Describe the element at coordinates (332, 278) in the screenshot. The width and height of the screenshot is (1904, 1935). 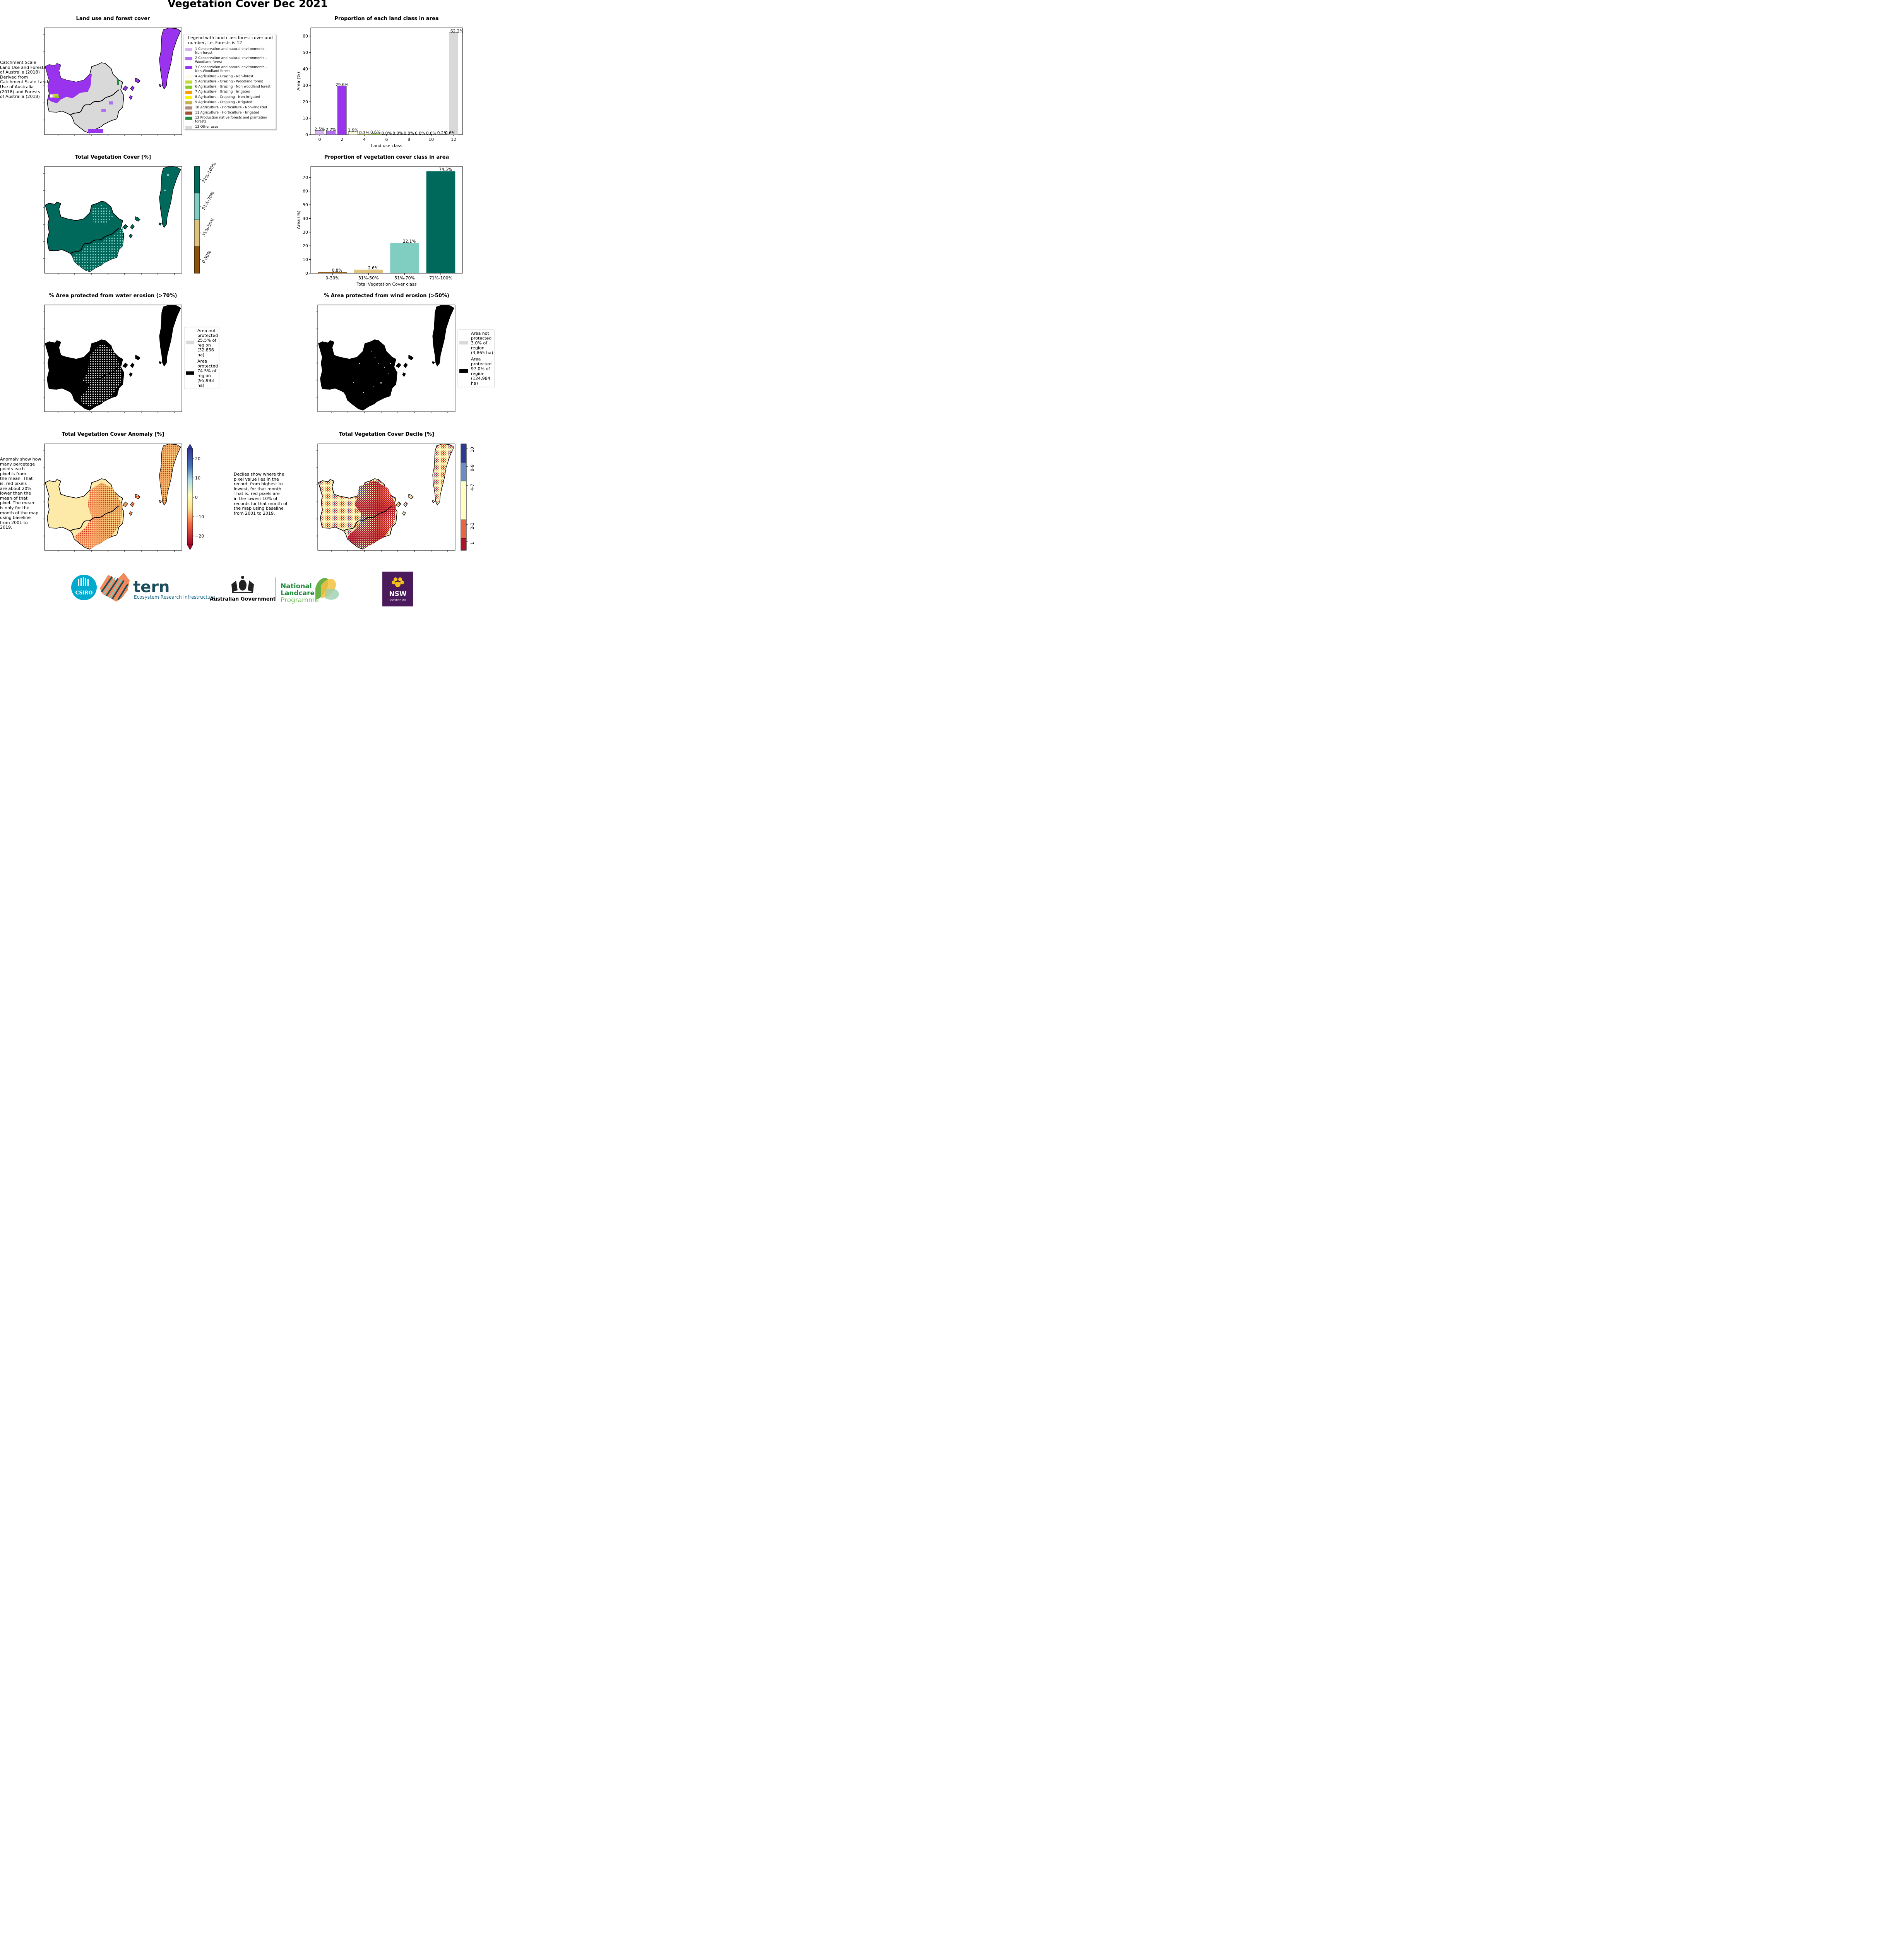
I see `x-tick-label: 0-30%` at that location.